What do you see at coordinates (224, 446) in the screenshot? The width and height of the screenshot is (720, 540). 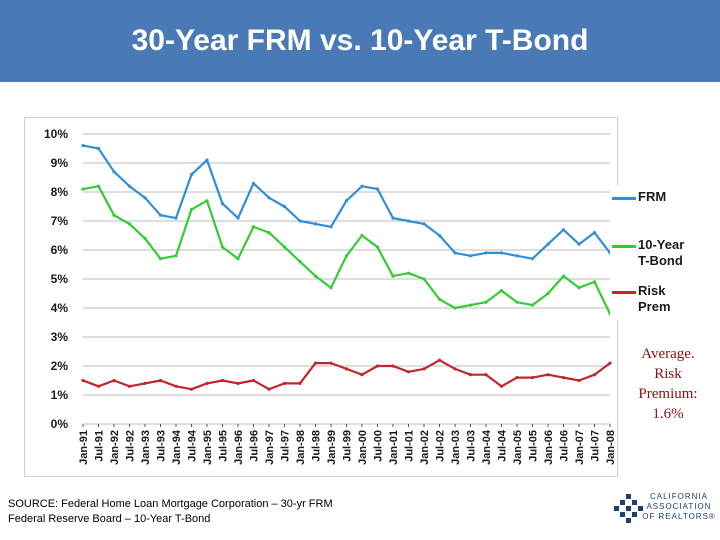 I see `x-tick-label: Jul-95` at bounding box center [224, 446].